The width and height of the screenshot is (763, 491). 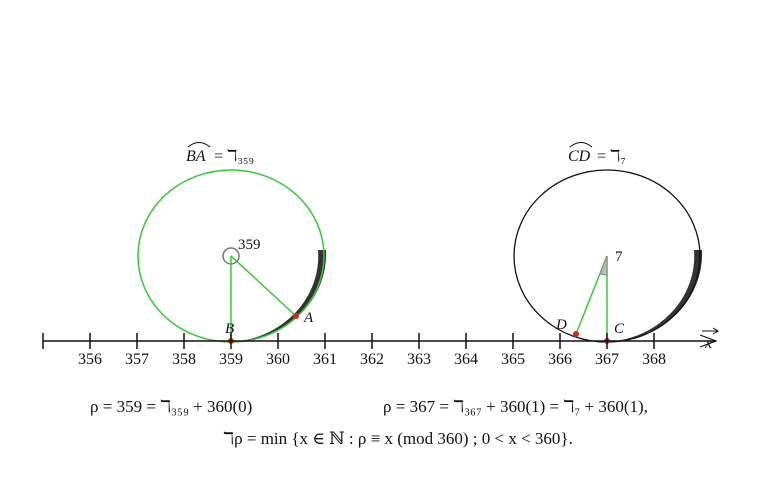 I want to click on tick-label: 364, so click(x=466, y=359).